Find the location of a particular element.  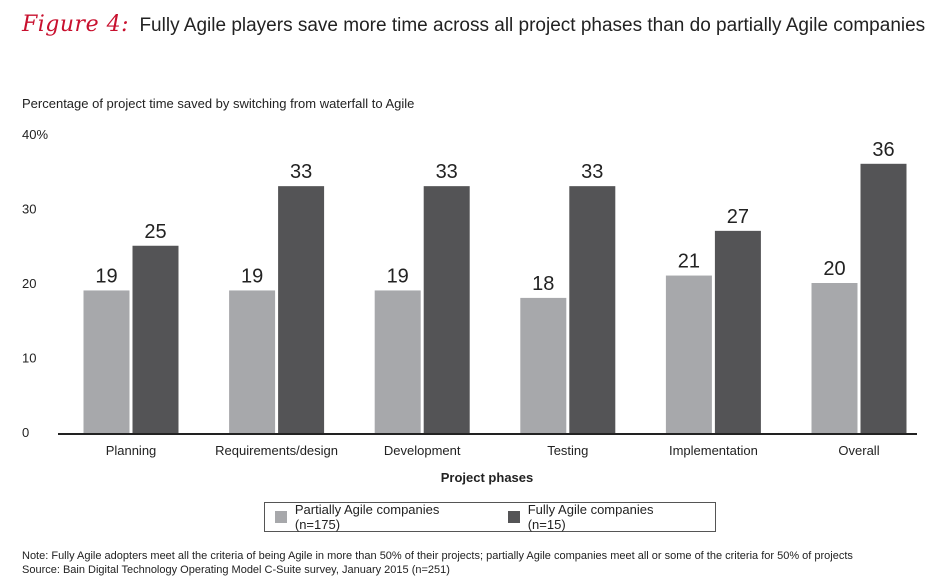

legend-item-partial: Partially Agile companies (n=175) is located at coordinates (380, 517).